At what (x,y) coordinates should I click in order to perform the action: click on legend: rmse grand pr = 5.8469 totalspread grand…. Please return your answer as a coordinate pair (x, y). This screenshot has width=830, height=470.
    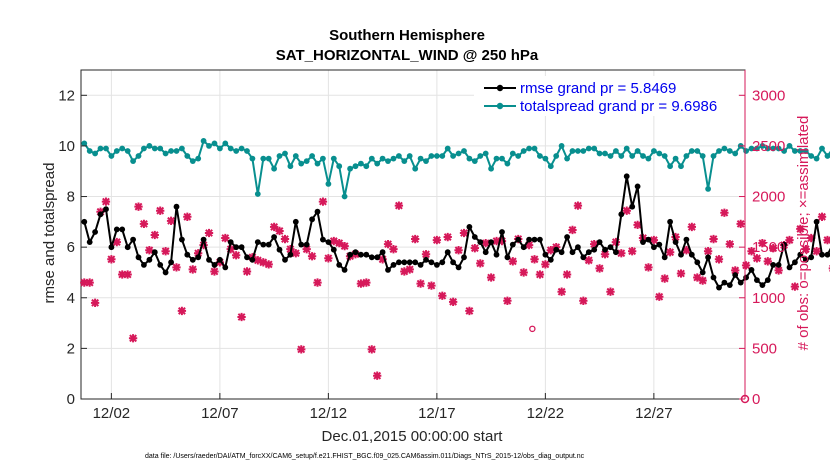
    Looking at the image, I should click on (606, 96).